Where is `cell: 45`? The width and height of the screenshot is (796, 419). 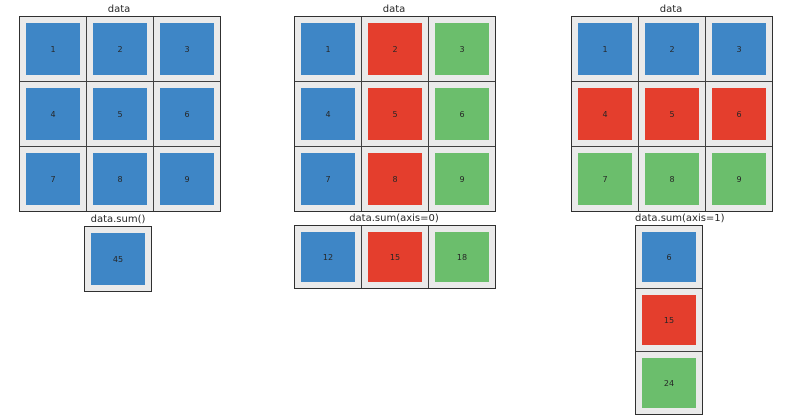 cell: 45 is located at coordinates (118, 259).